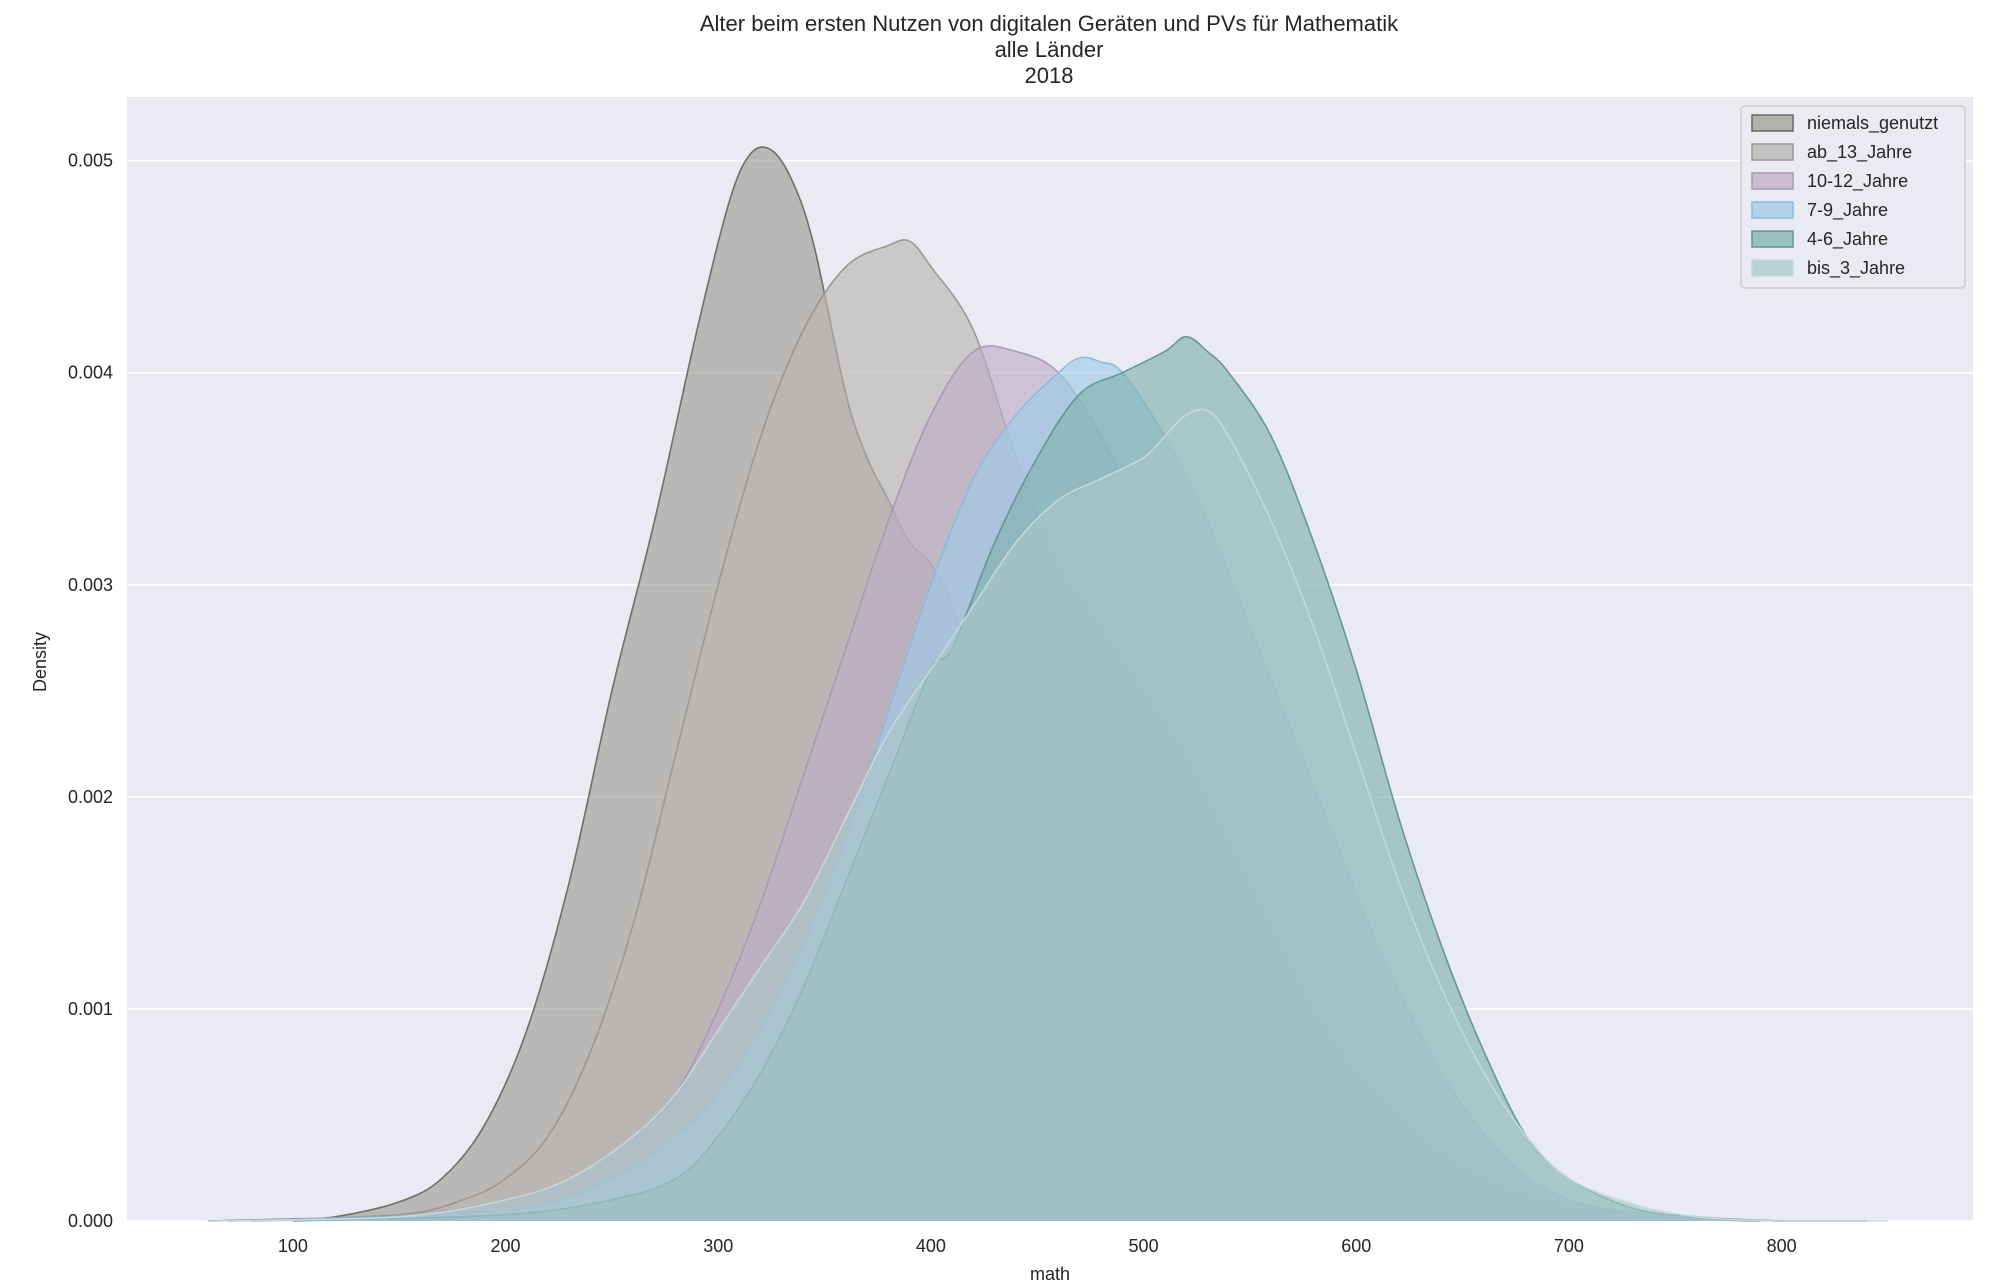 The width and height of the screenshot is (2008, 1288). I want to click on x-tick-label: 300, so click(718, 1246).